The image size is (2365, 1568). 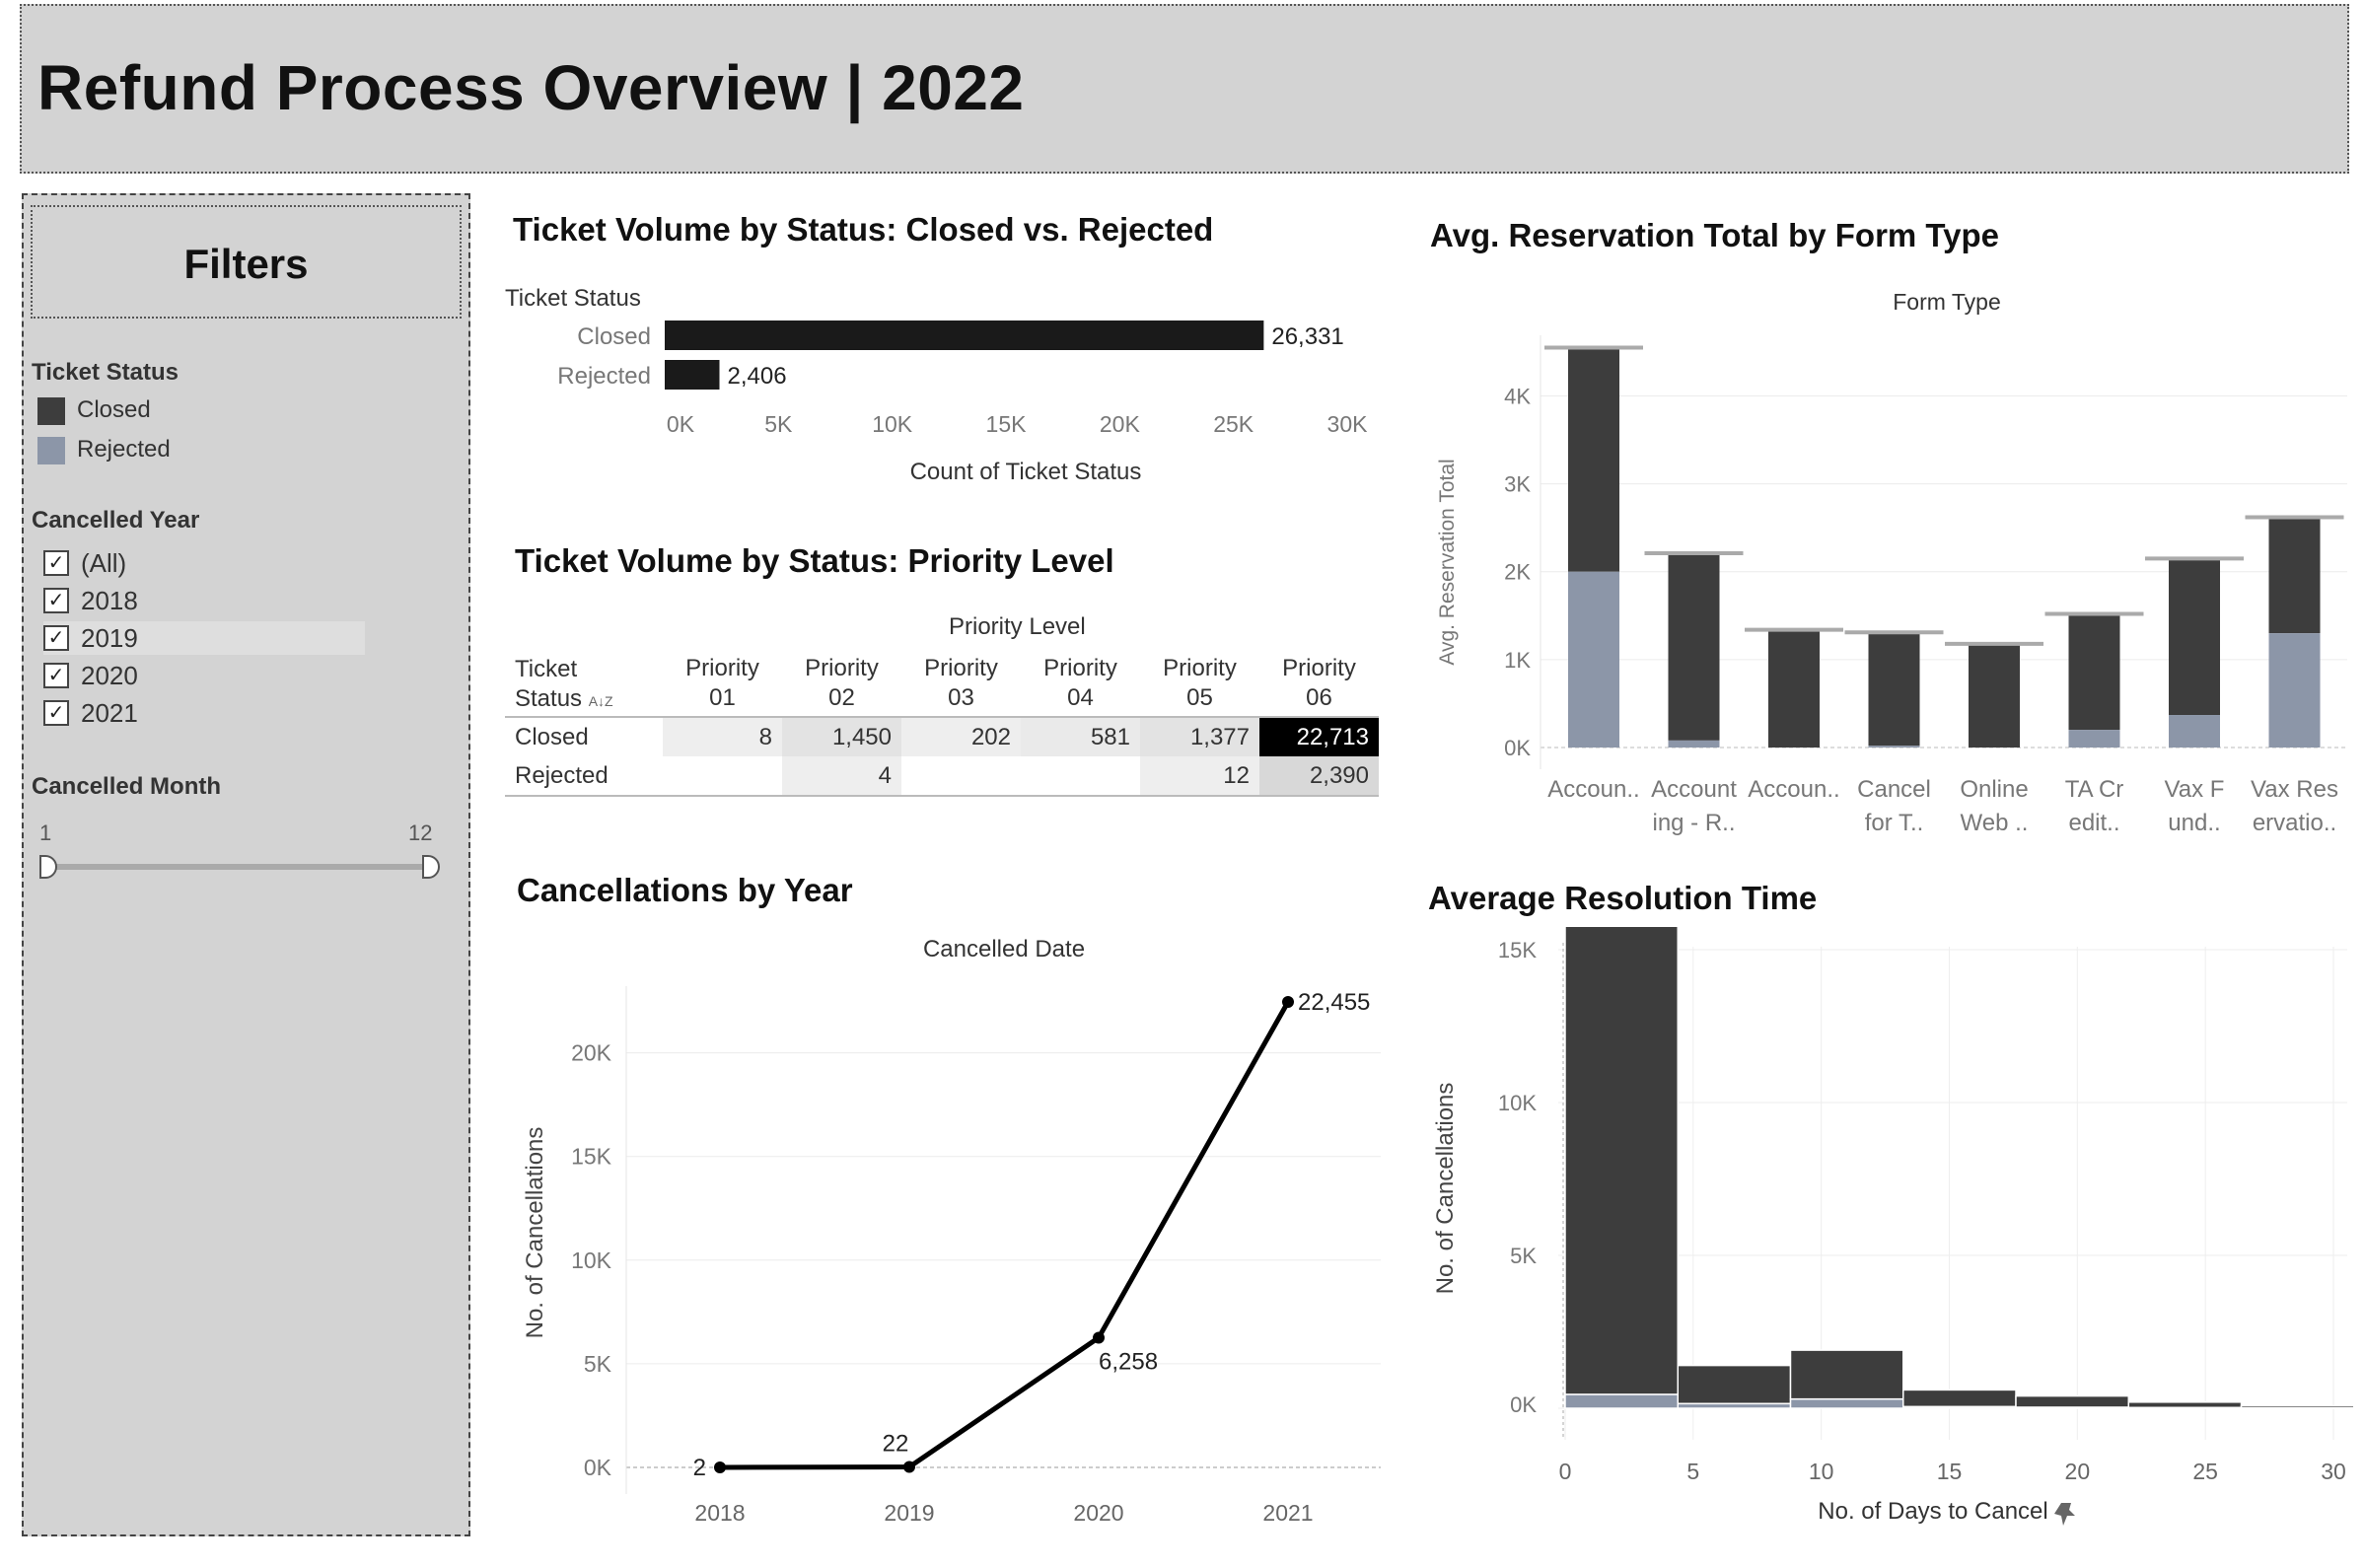 What do you see at coordinates (1517, 396) in the screenshot?
I see `y-tick-label: 4K` at bounding box center [1517, 396].